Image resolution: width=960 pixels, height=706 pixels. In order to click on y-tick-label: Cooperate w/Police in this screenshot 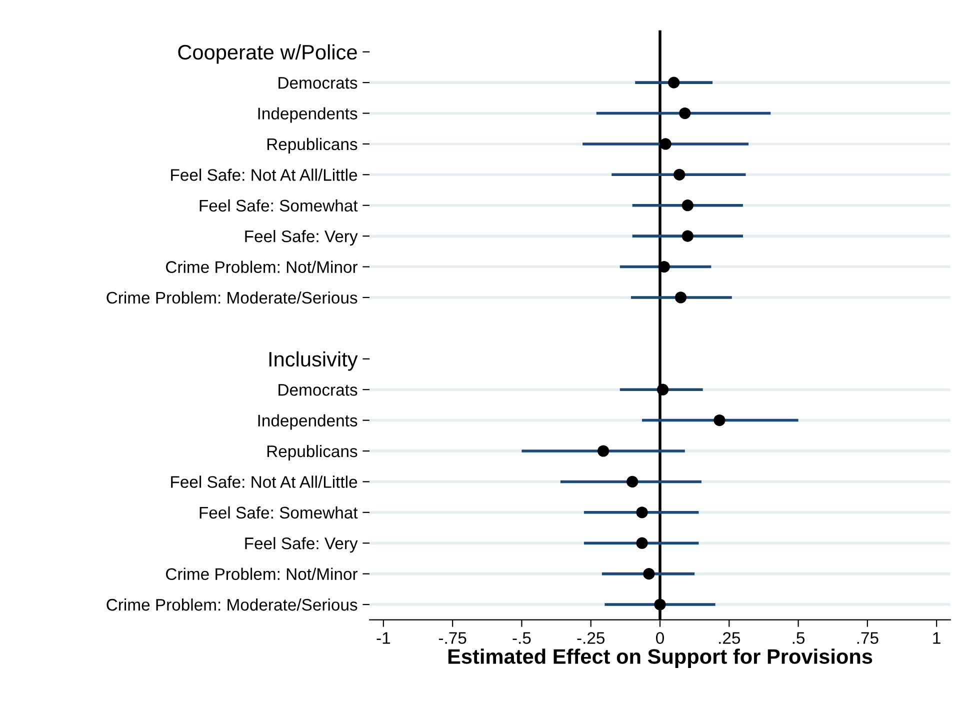, I will do `click(267, 54)`.